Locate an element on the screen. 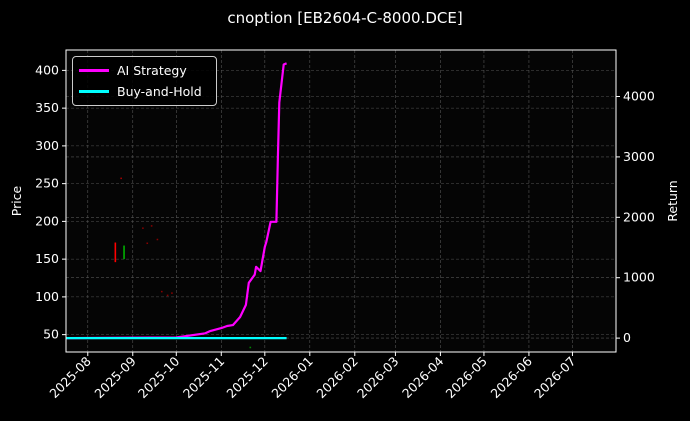  legend: AI Strategy Buy-and-Hold is located at coordinates (144, 81).